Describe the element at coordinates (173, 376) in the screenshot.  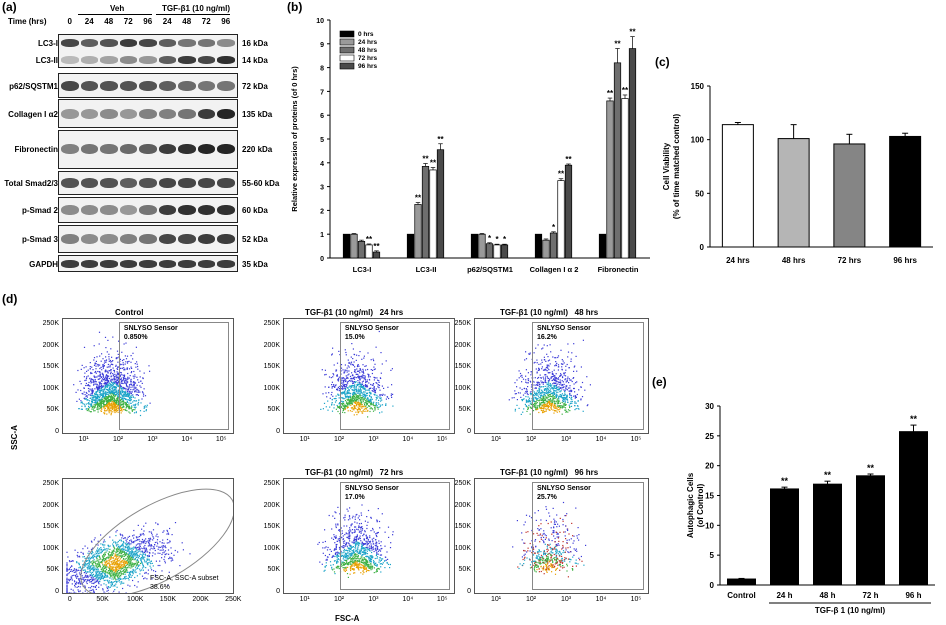
I see `flow-gate` at that location.